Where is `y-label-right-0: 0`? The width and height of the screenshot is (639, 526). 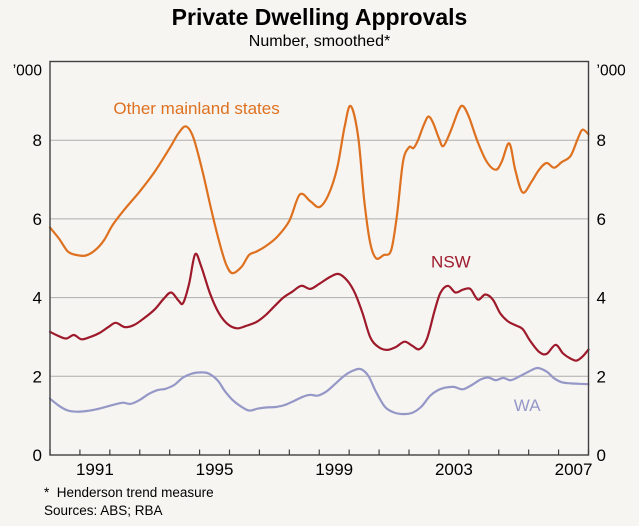
y-label-right-0: 0 is located at coordinates (601, 455).